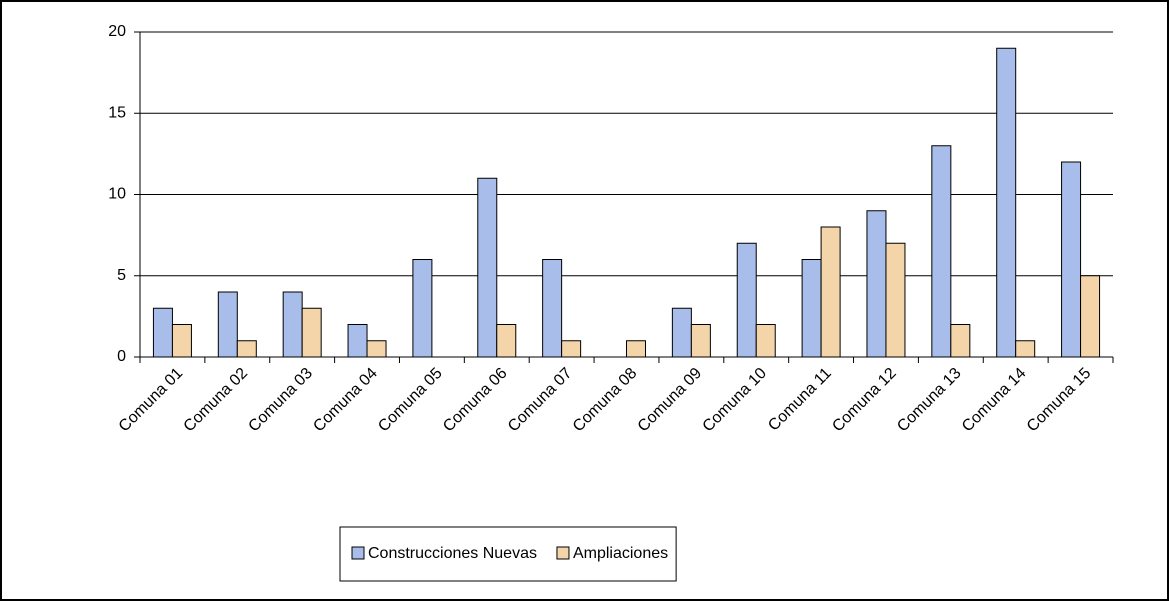  What do you see at coordinates (117, 112) in the screenshot?
I see `y-tick-label: 15` at bounding box center [117, 112].